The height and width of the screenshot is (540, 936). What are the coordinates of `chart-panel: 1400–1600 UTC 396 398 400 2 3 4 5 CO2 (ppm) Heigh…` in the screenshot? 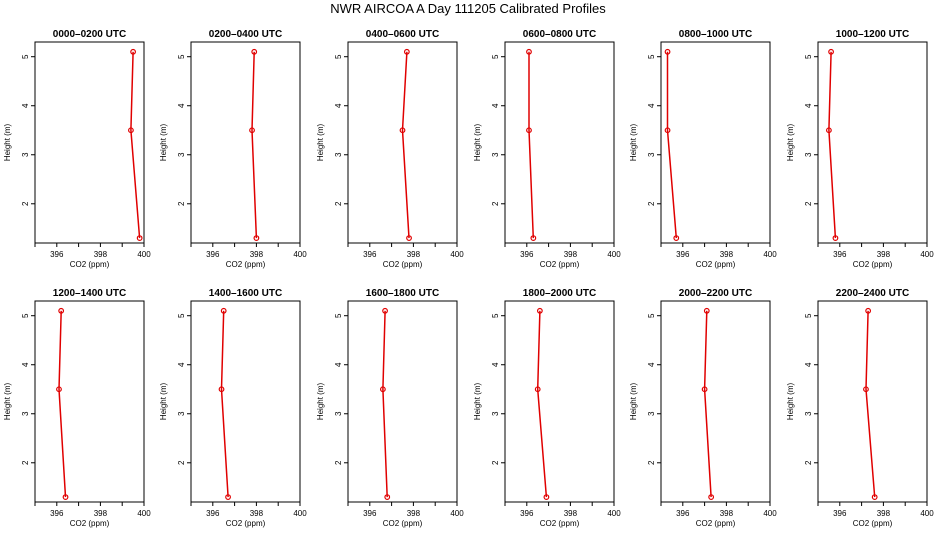 It's located at (233, 408).